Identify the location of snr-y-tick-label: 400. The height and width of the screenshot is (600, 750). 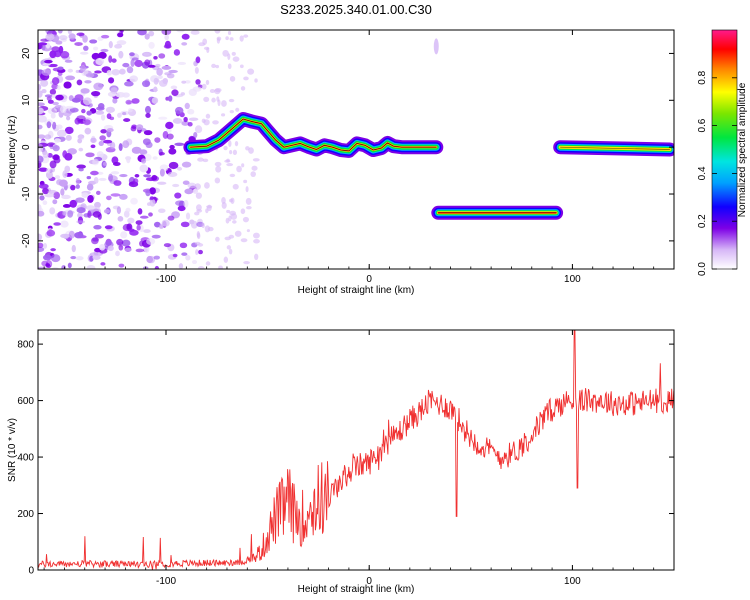
(25, 458).